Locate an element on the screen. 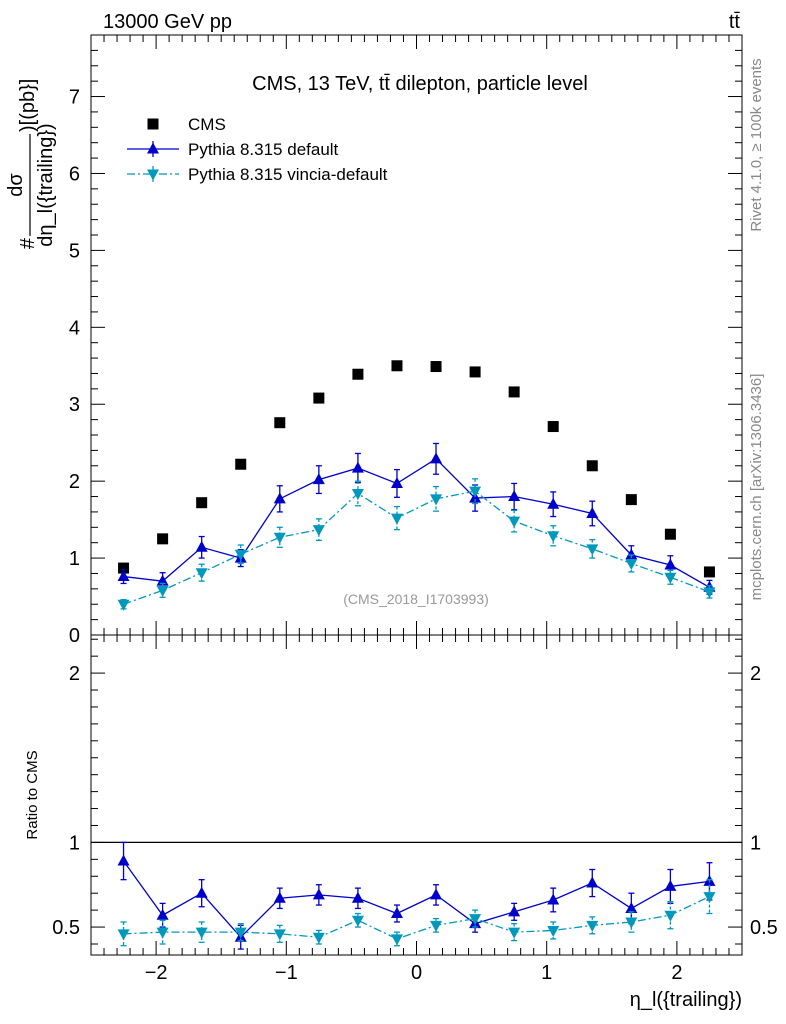  y-tick-label: 1 is located at coordinates (74, 559).